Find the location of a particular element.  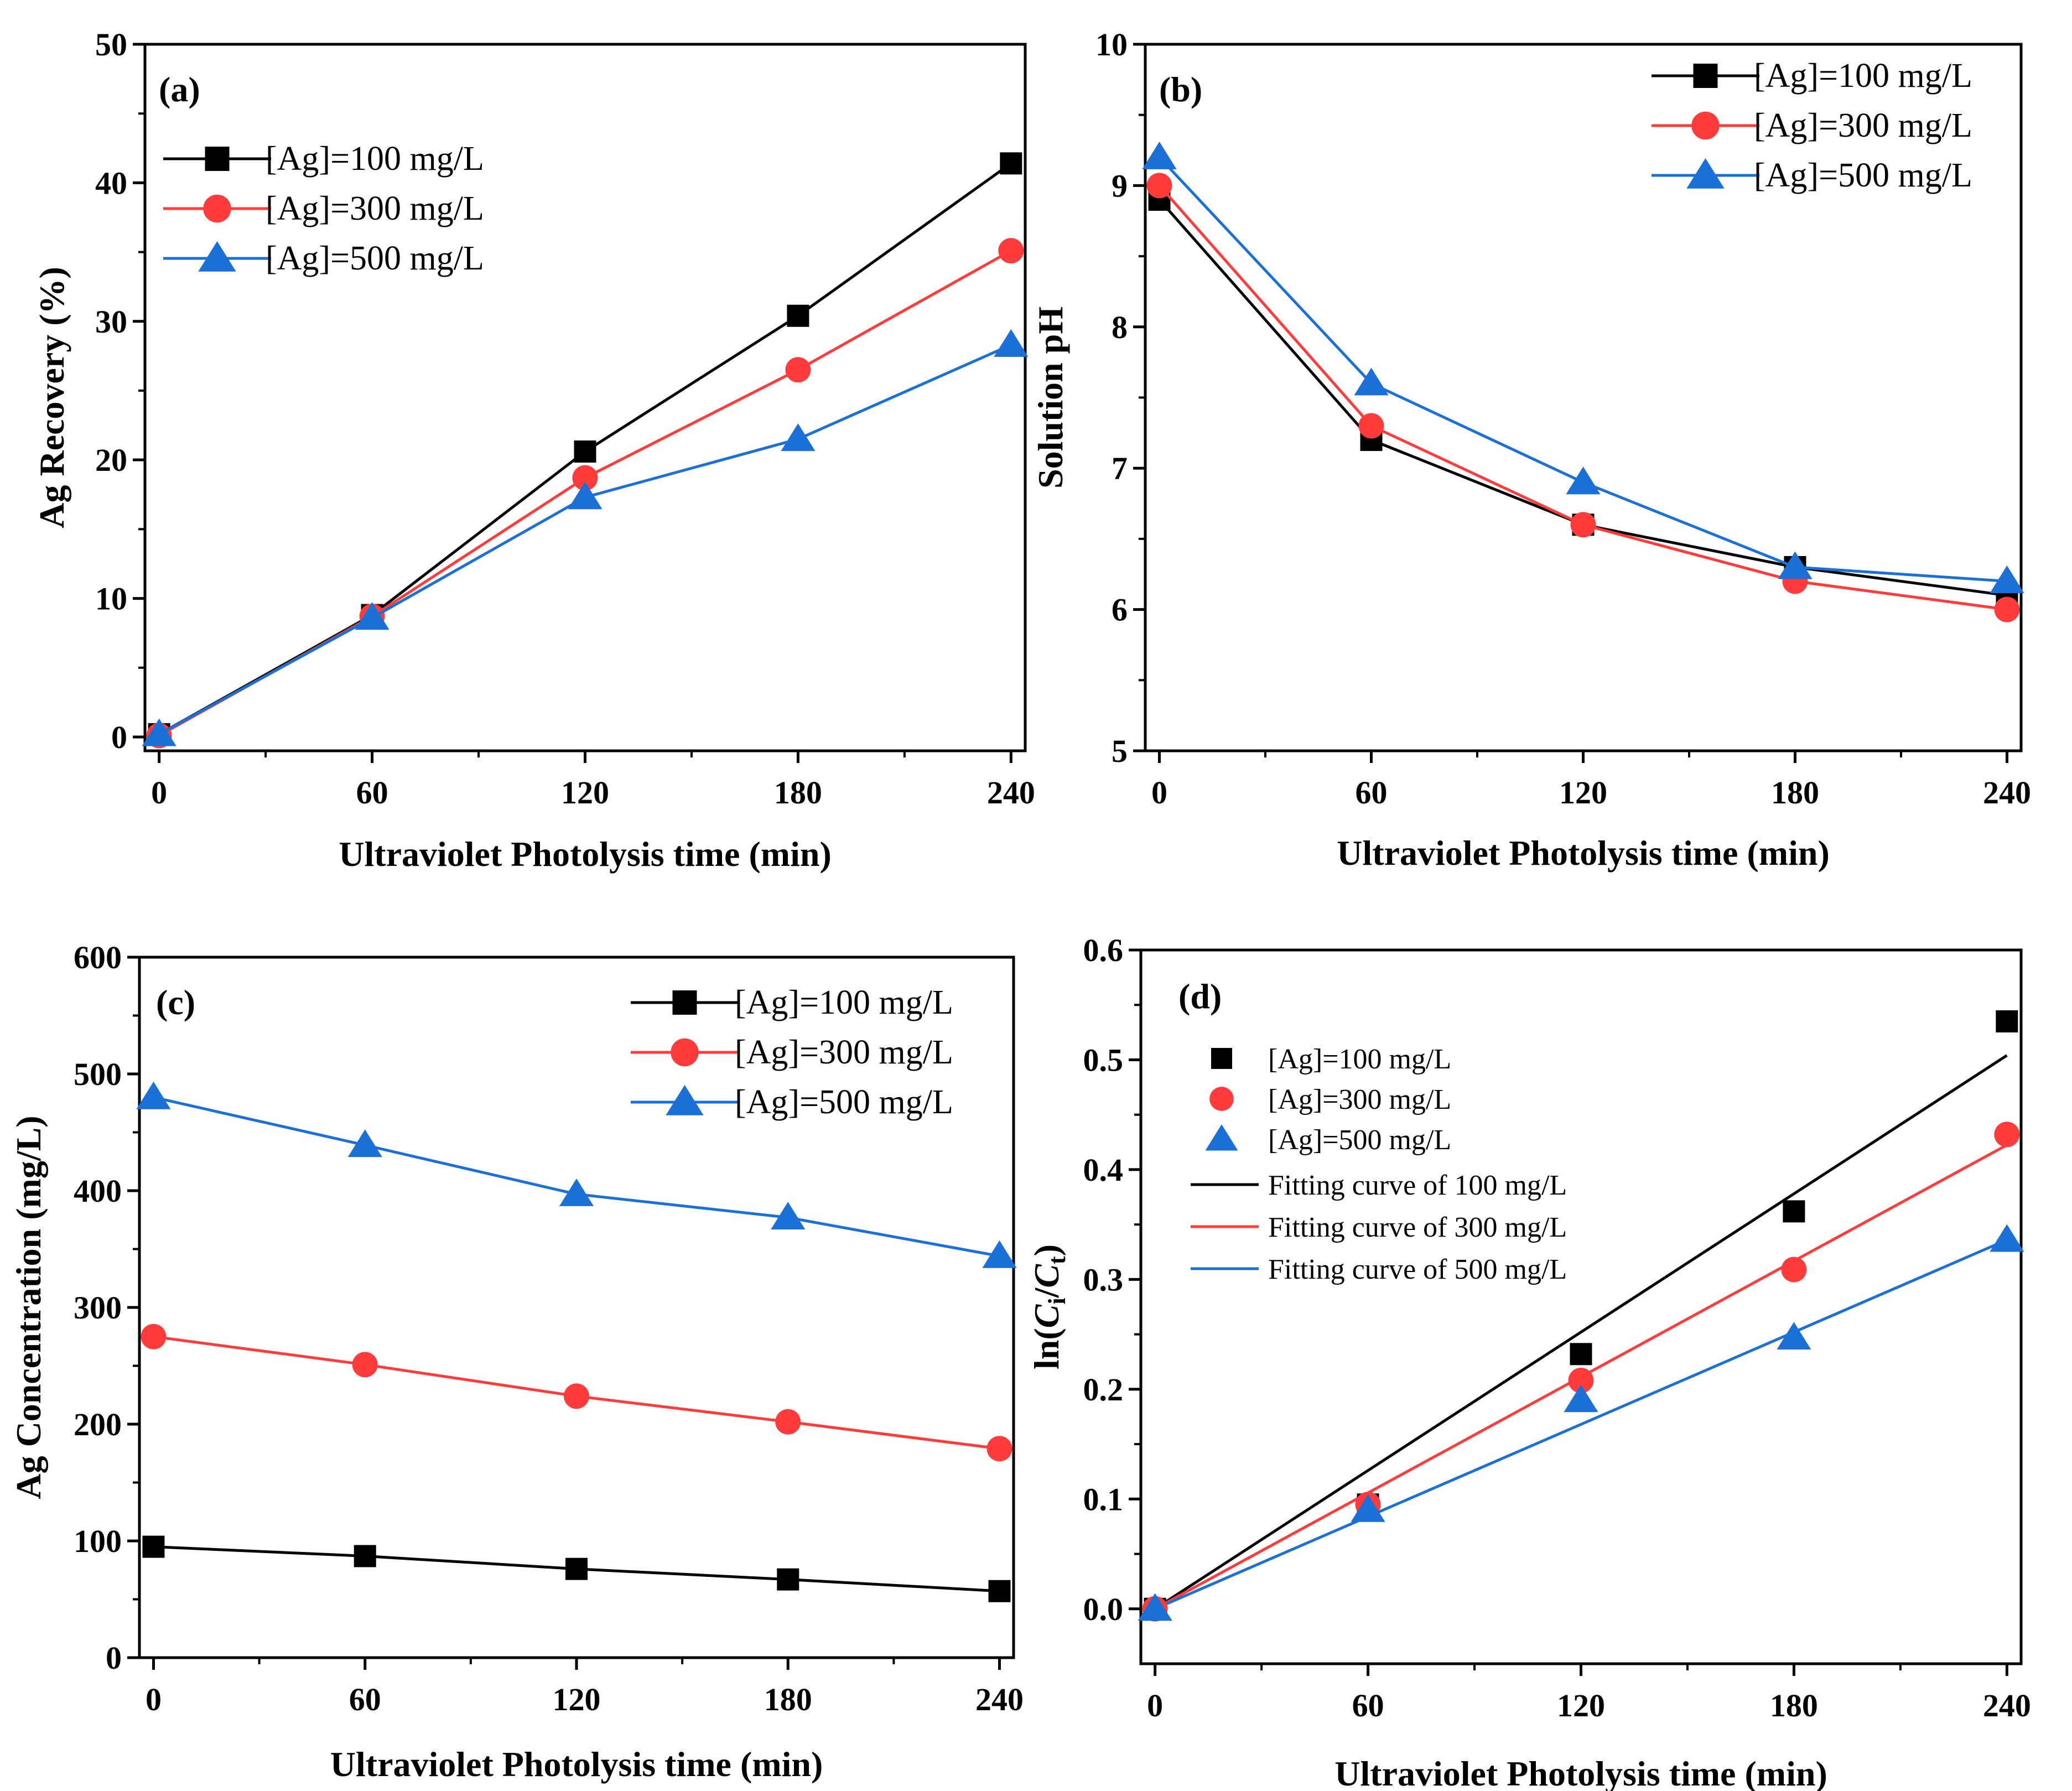

y-axis-title: Ag Concentration (mg/L) is located at coordinates (28, 1307).